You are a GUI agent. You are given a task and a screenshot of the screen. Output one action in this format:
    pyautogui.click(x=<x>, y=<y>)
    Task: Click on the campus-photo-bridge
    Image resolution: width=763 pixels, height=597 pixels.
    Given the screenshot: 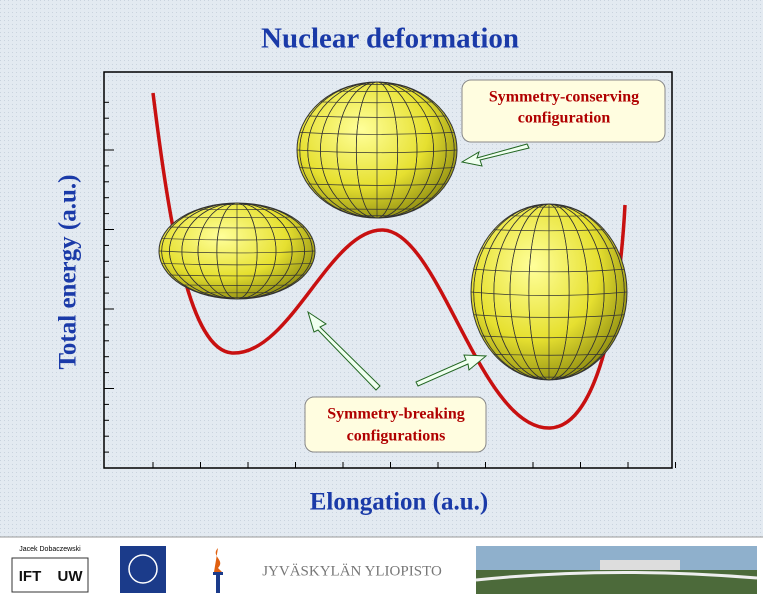 What is the action you would take?
    pyautogui.click(x=616, y=576)
    